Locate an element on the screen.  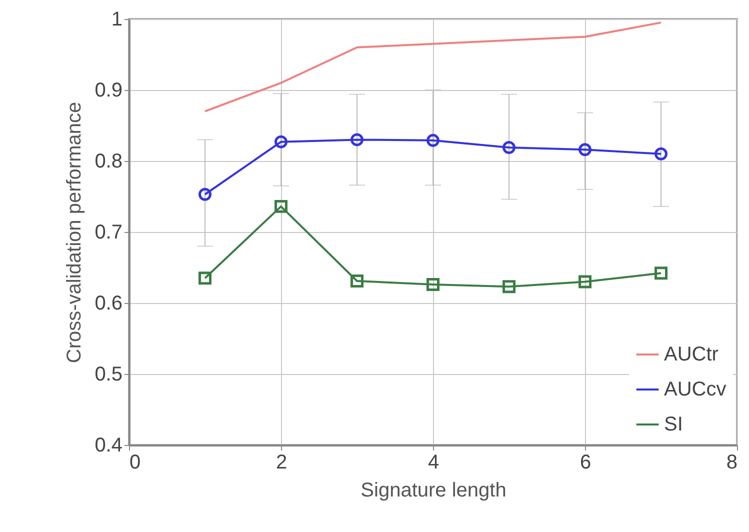
y-axis-title: Cross-validation performance is located at coordinates (75, 233).